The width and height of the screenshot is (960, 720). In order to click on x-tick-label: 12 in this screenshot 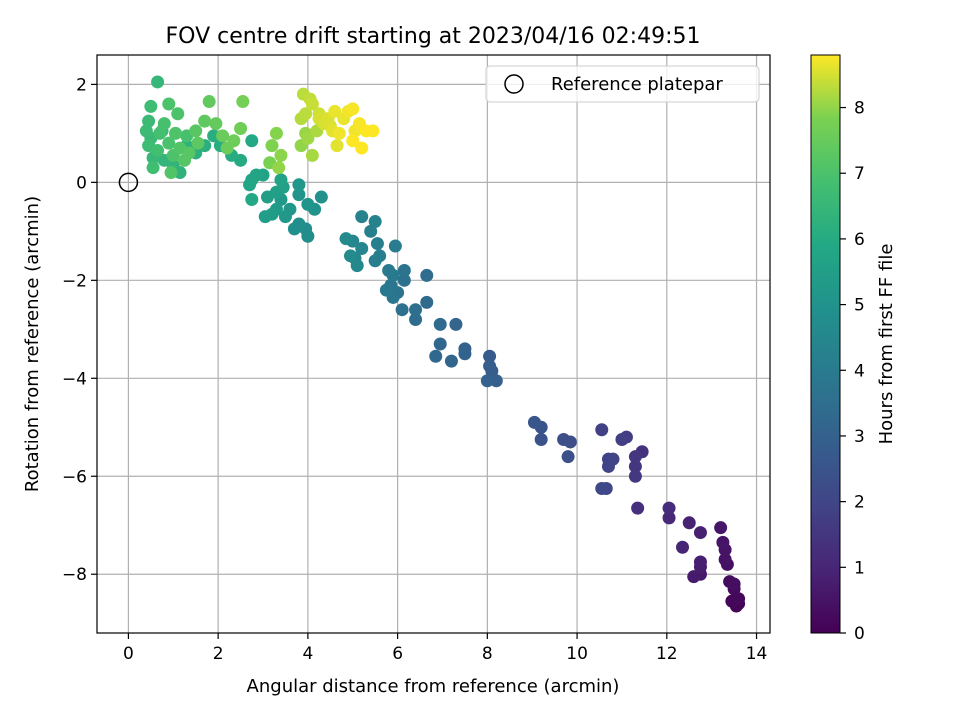, I will do `click(667, 654)`.